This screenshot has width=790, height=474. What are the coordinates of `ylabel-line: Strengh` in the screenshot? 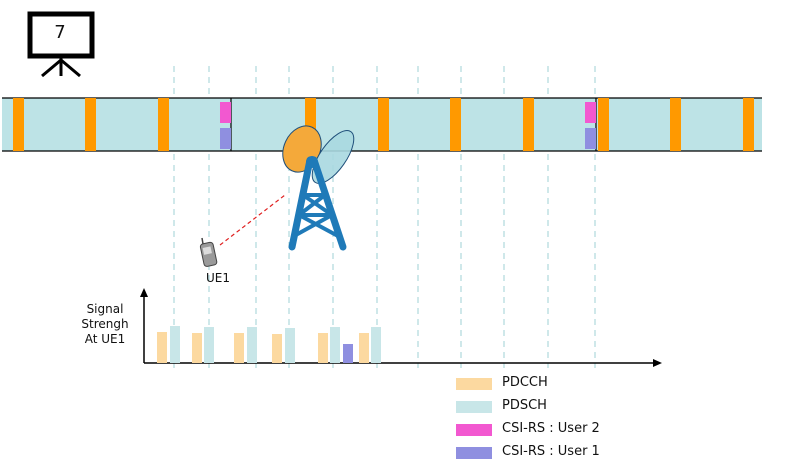 It's located at (105, 324).